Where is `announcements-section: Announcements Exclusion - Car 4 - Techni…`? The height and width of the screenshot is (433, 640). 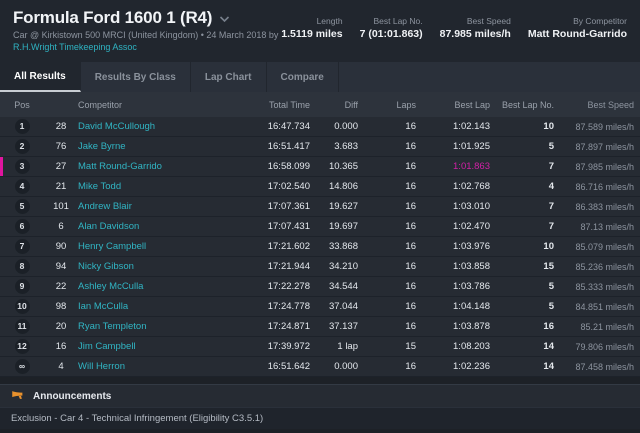
announcements-section: Announcements Exclusion - Car 4 - Techni… is located at coordinates (320, 406).